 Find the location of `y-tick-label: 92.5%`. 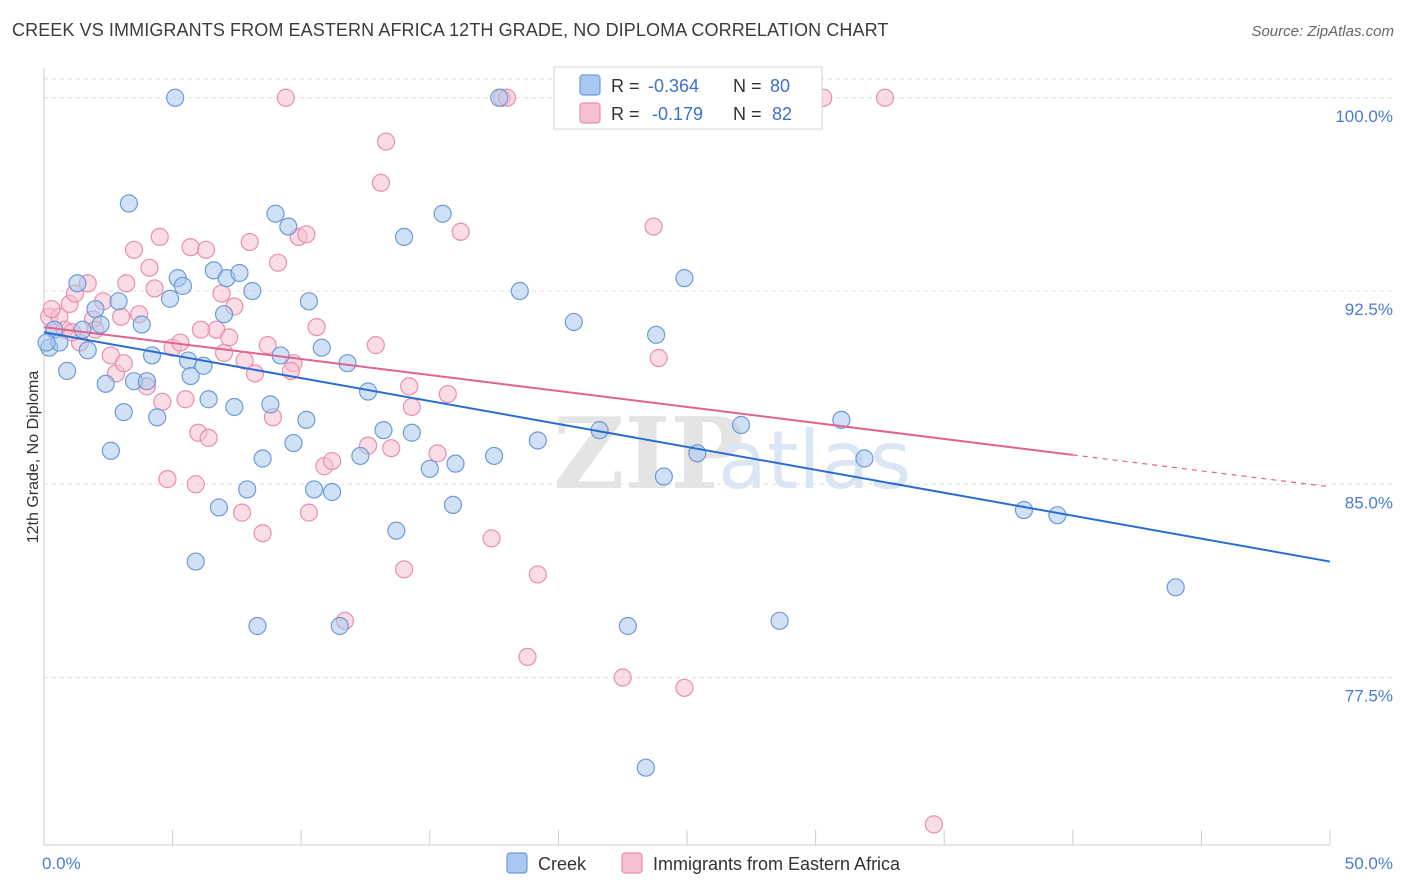

y-tick-label: 92.5% is located at coordinates (1369, 309).